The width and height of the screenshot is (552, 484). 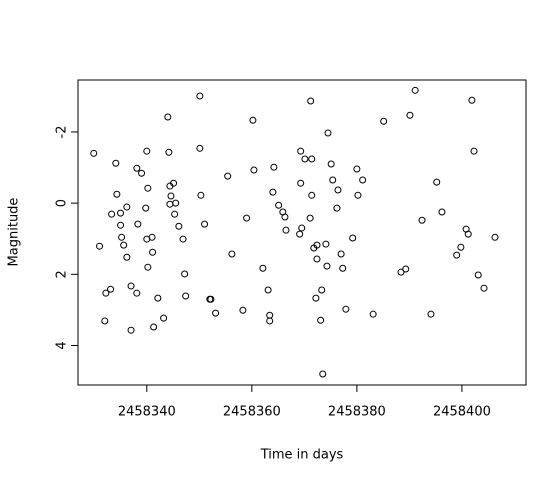 What do you see at coordinates (62, 131) in the screenshot?
I see `y-tick-label: -2` at bounding box center [62, 131].